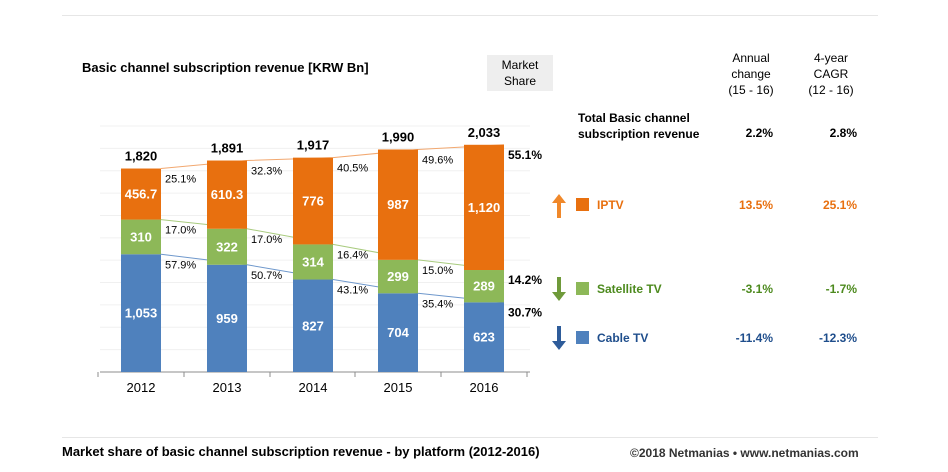  Describe the element at coordinates (648, 126) in the screenshot. I see `total-revenue-label: Total Basic channel subscription revenue` at that location.